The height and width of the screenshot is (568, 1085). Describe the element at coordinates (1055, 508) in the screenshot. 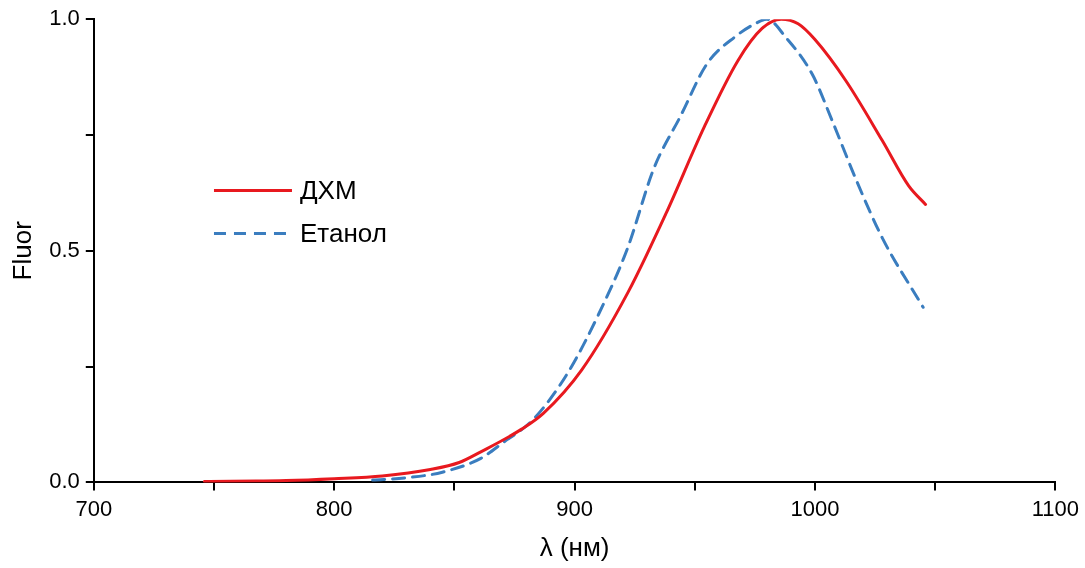

I see `x-tick-label: 1100` at that location.